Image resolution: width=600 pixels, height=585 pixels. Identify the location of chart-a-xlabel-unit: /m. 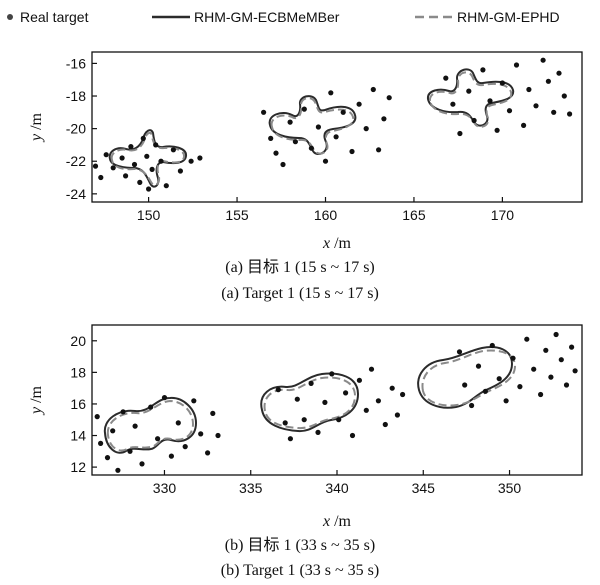
(340, 243).